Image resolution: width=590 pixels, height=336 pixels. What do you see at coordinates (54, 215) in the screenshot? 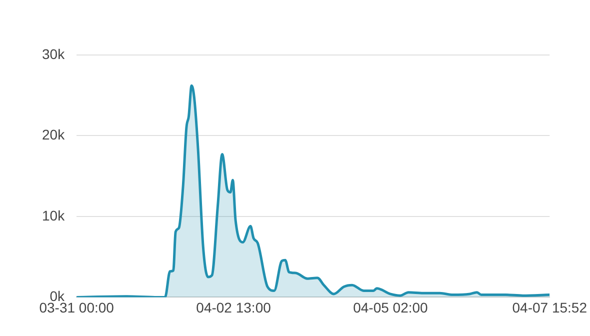
I see `y-tick-label: 10k` at bounding box center [54, 215].